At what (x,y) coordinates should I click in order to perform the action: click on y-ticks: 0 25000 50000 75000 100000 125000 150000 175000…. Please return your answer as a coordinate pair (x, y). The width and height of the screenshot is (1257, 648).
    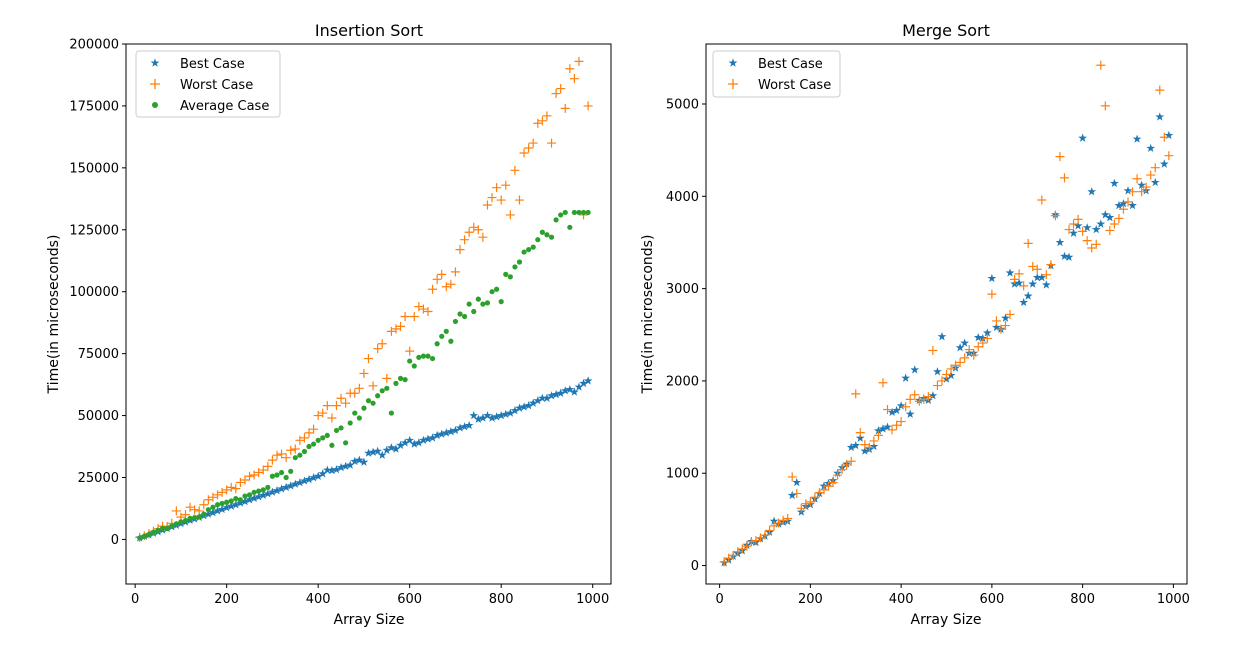
    Looking at the image, I should click on (97, 293).